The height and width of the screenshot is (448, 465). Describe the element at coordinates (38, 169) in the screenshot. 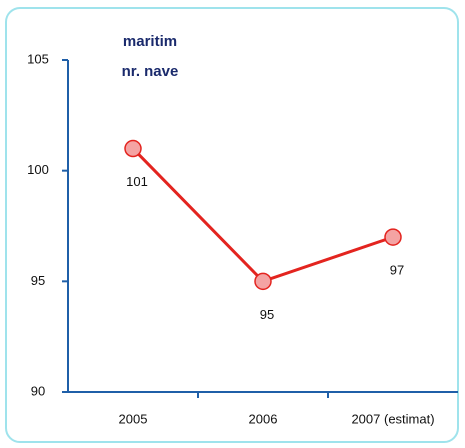

I see `y-tick-label: 100` at that location.